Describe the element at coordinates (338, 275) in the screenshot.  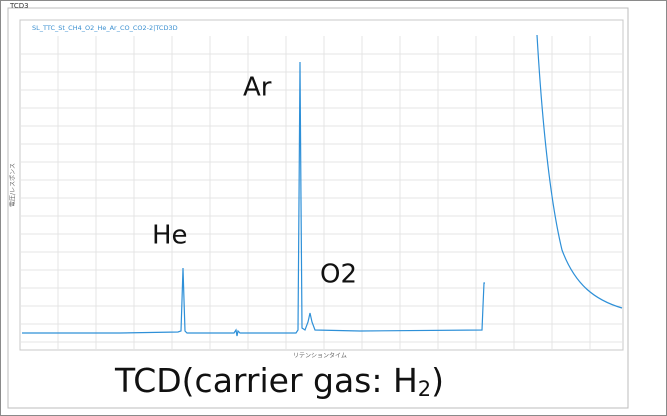
I see `peak-label: O2` at that location.